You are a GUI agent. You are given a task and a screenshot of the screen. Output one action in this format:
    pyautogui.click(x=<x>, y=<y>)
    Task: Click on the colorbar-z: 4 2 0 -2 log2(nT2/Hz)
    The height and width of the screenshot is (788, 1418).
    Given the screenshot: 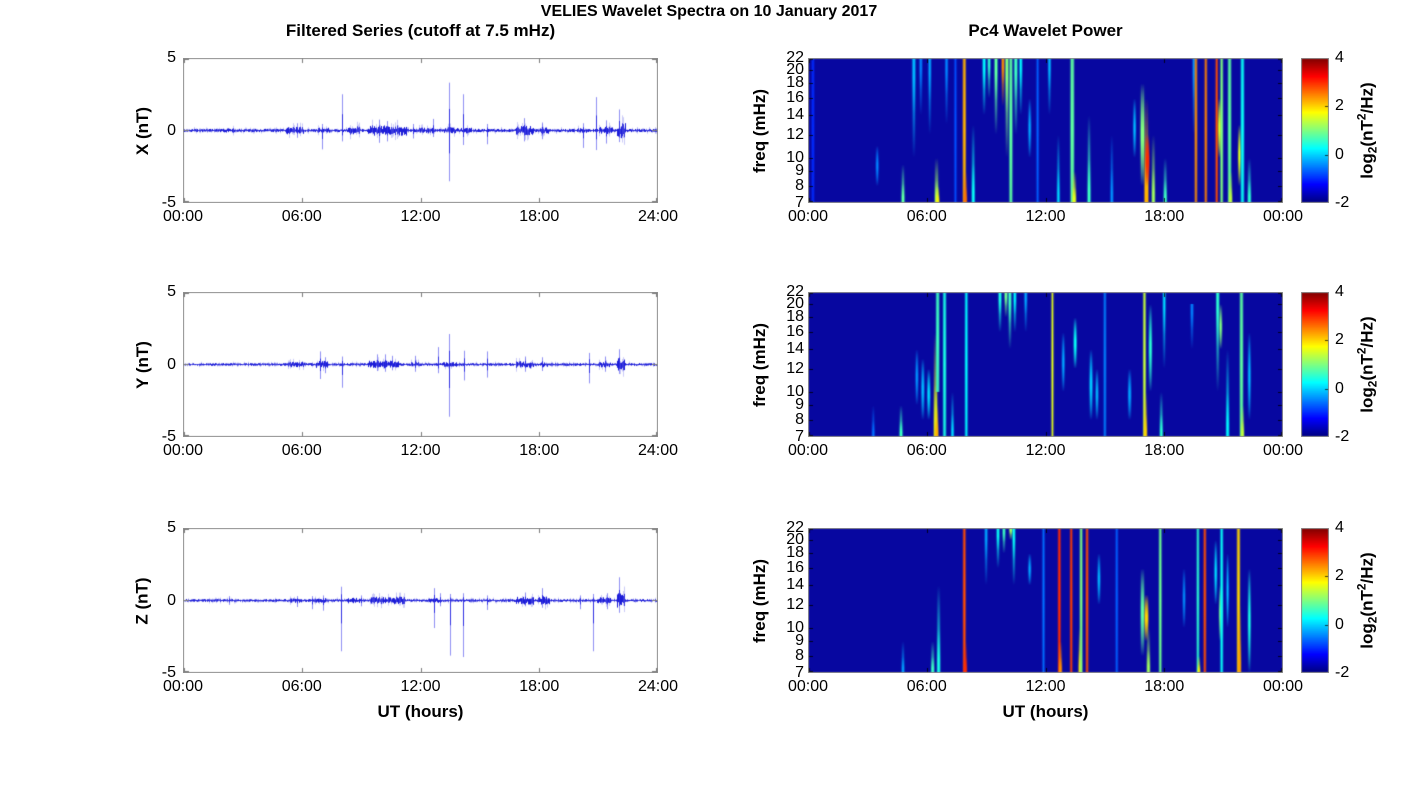 What is the action you would take?
    pyautogui.click(x=1340, y=600)
    